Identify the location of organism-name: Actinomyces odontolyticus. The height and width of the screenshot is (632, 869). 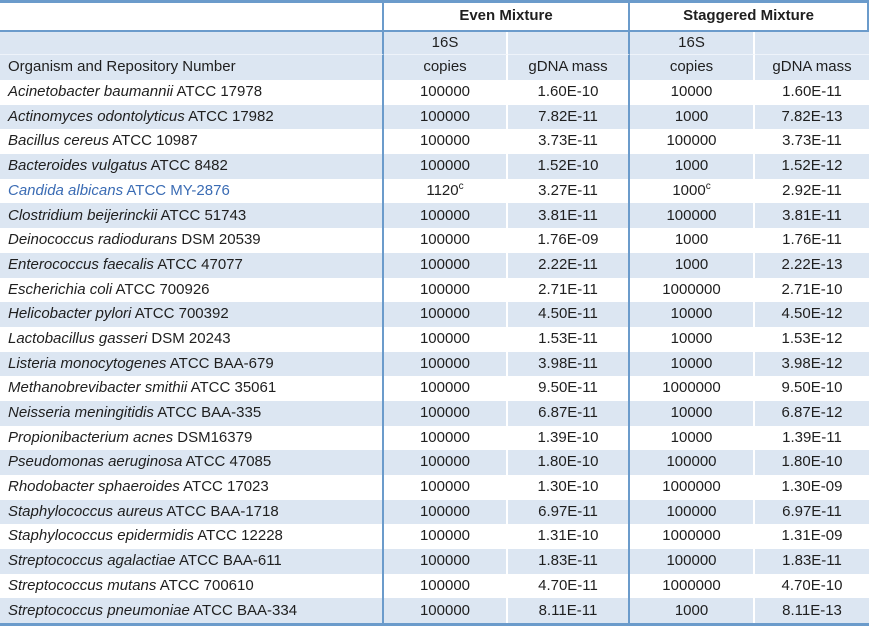
(96, 116).